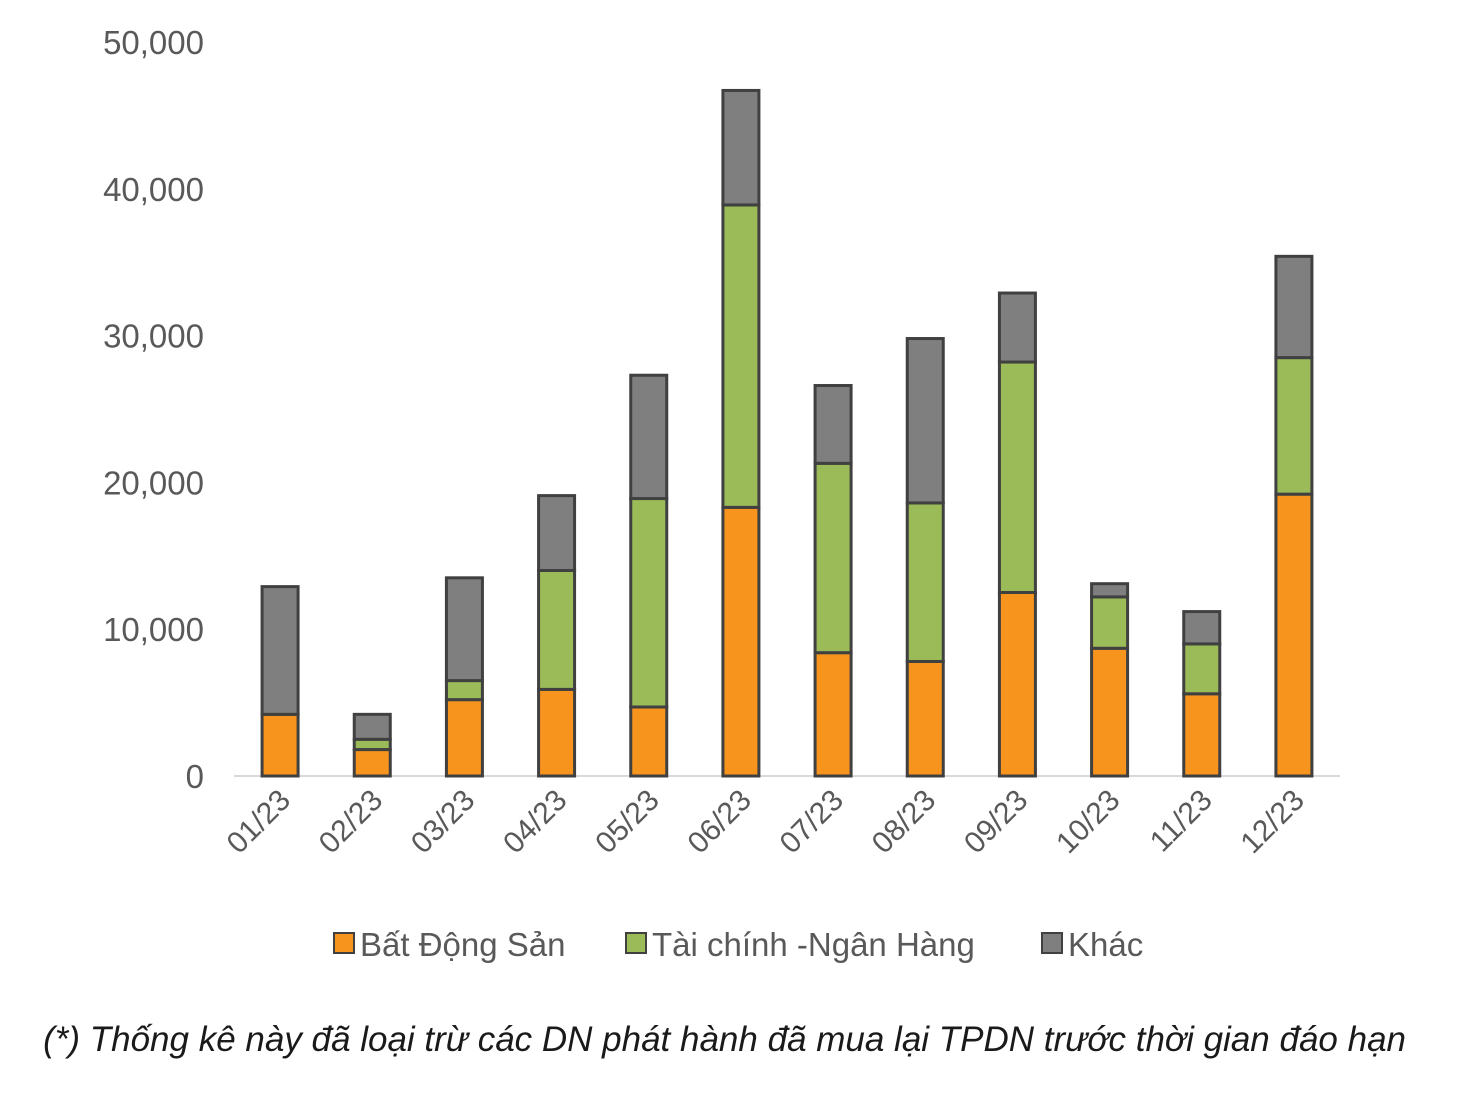 The image size is (1478, 1116). Describe the element at coordinates (351, 822) in the screenshot. I see `x-tick-label: 02/23` at that location.